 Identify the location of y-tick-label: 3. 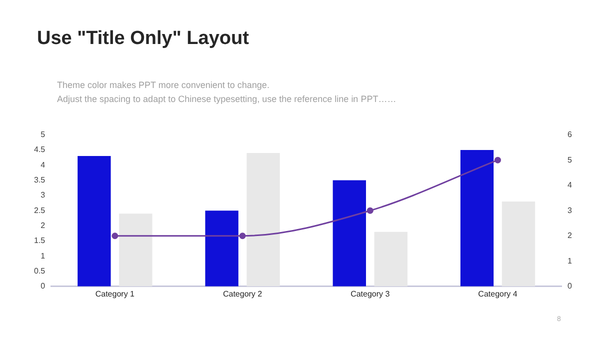
(43, 195).